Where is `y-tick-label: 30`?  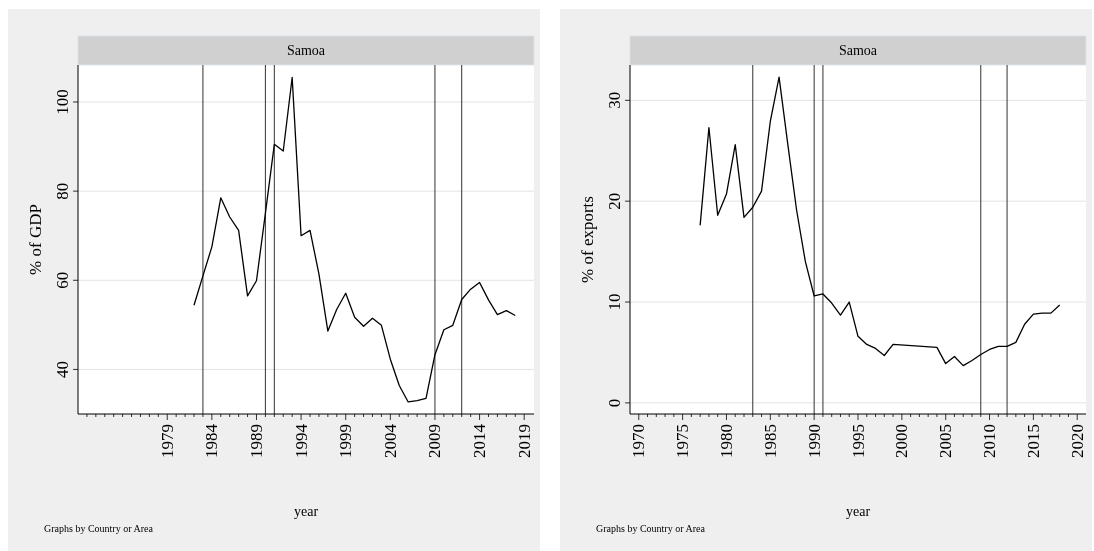
y-tick-label: 30 is located at coordinates (614, 100).